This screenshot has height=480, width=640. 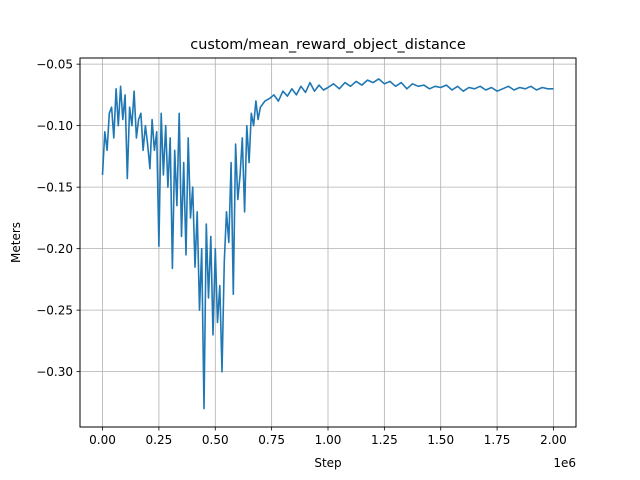 I want to click on x-tick-label: 0.00, so click(x=102, y=440).